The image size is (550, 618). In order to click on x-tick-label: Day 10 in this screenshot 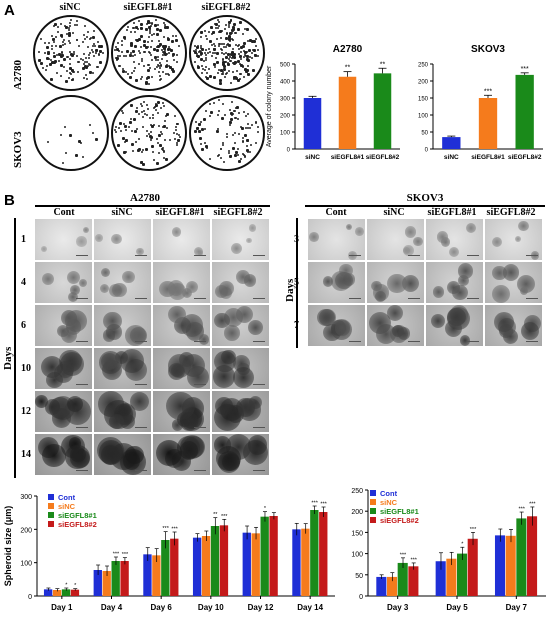, I will do `click(211, 607)`.